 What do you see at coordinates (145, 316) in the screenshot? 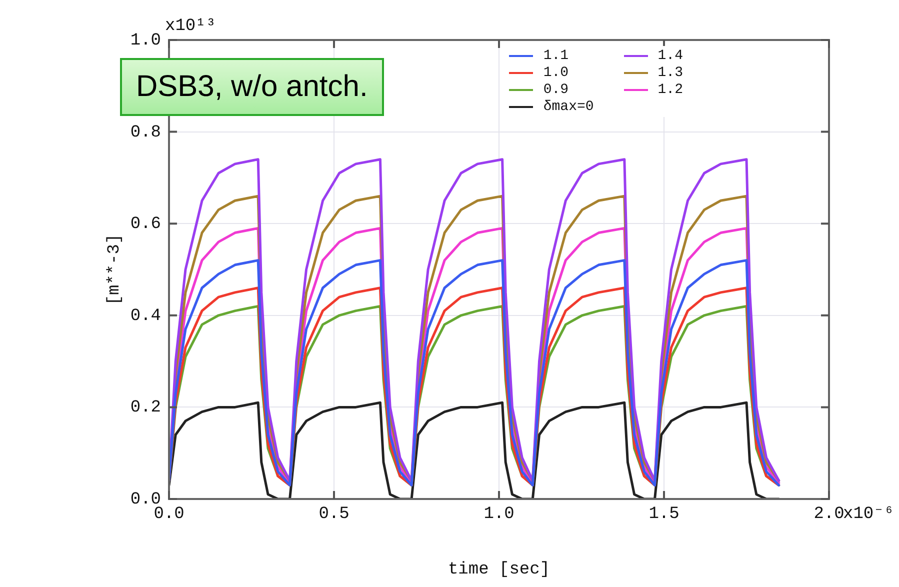
I see `y-tick-label: 0.4` at bounding box center [145, 316].